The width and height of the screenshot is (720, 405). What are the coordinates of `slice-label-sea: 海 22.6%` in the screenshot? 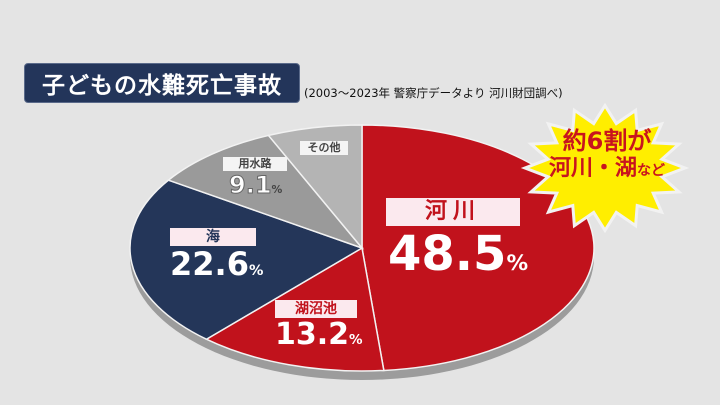 It's located at (216, 254).